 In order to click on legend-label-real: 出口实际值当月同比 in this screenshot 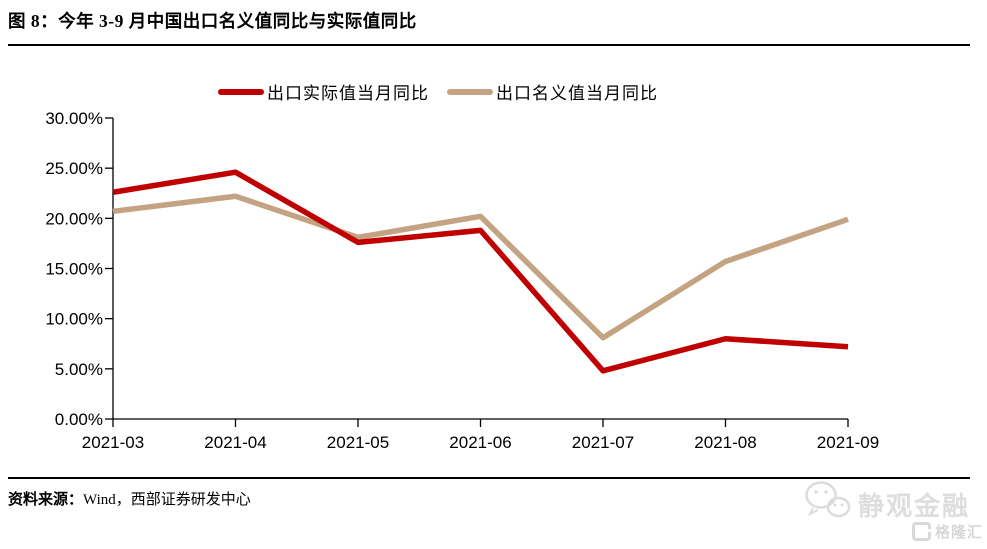, I will do `click(348, 93)`.